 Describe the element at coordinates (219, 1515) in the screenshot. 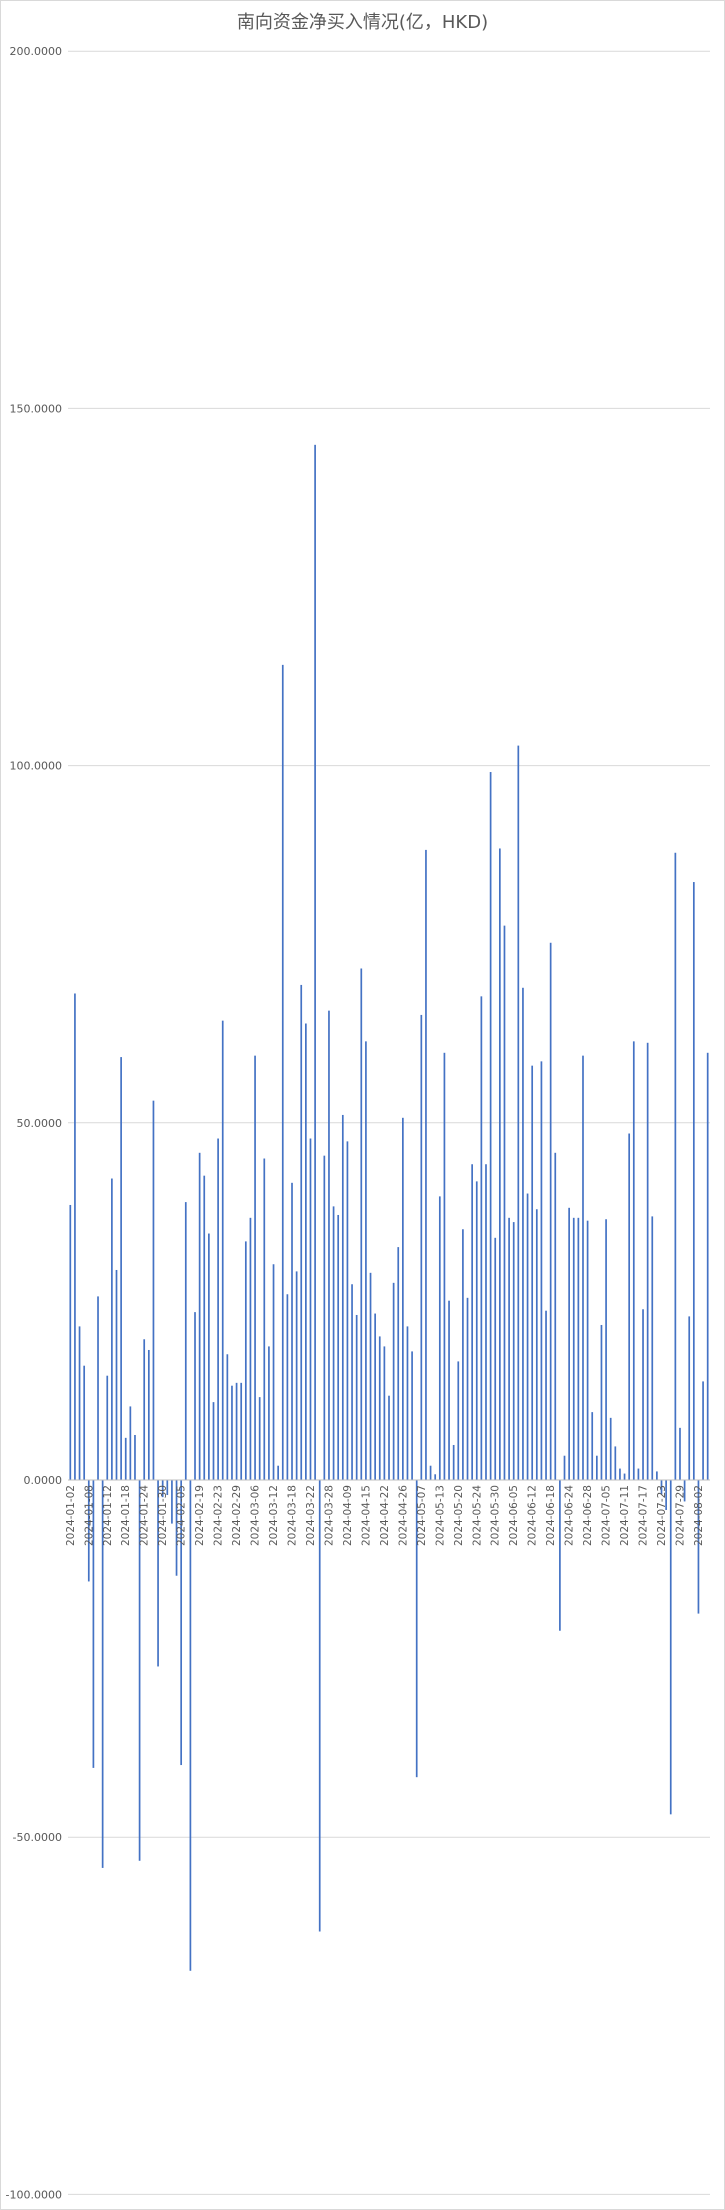

I see `x-tick-label: 2024-02-23` at that location.